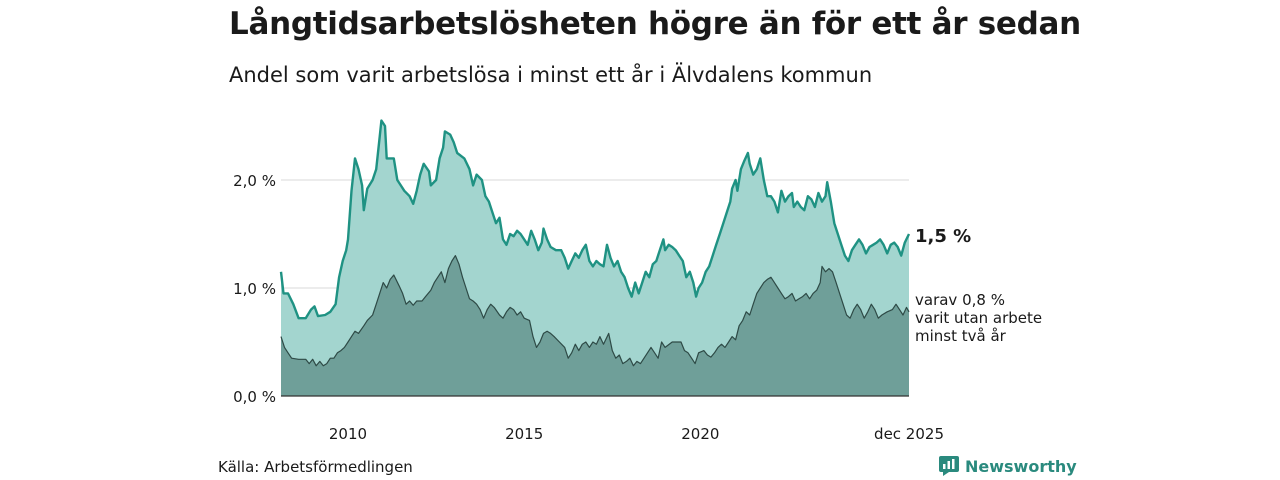  Describe the element at coordinates (254, 181) in the screenshot. I see `y-tick-label: 2,0 %` at that location.